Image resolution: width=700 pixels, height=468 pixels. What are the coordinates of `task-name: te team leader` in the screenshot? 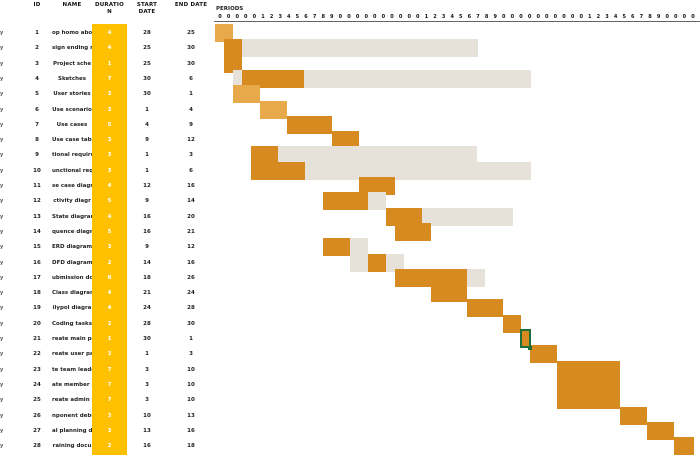 It's located at (72, 369).